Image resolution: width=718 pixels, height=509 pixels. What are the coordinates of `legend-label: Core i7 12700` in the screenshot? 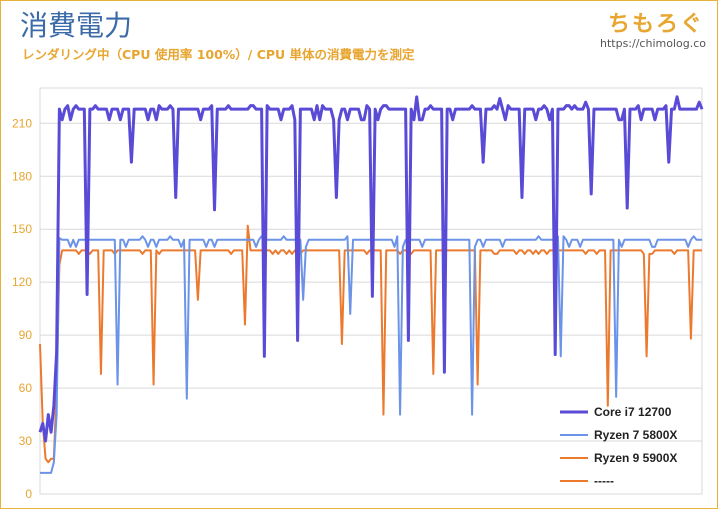 It's located at (633, 412).